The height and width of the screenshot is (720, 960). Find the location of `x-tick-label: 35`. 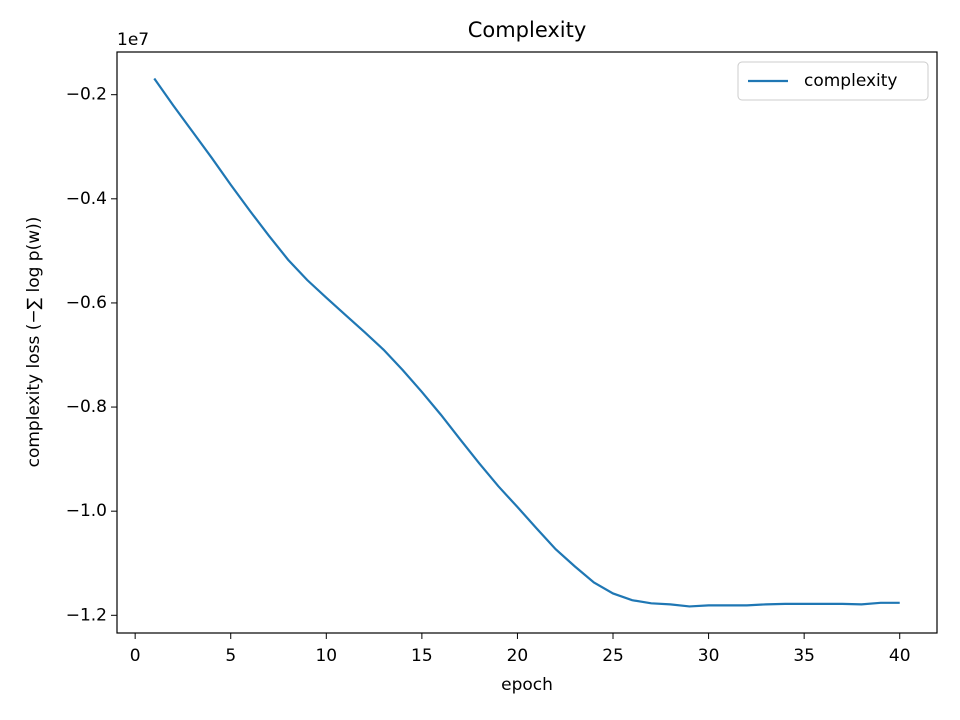

x-tick-label: 35 is located at coordinates (804, 656).